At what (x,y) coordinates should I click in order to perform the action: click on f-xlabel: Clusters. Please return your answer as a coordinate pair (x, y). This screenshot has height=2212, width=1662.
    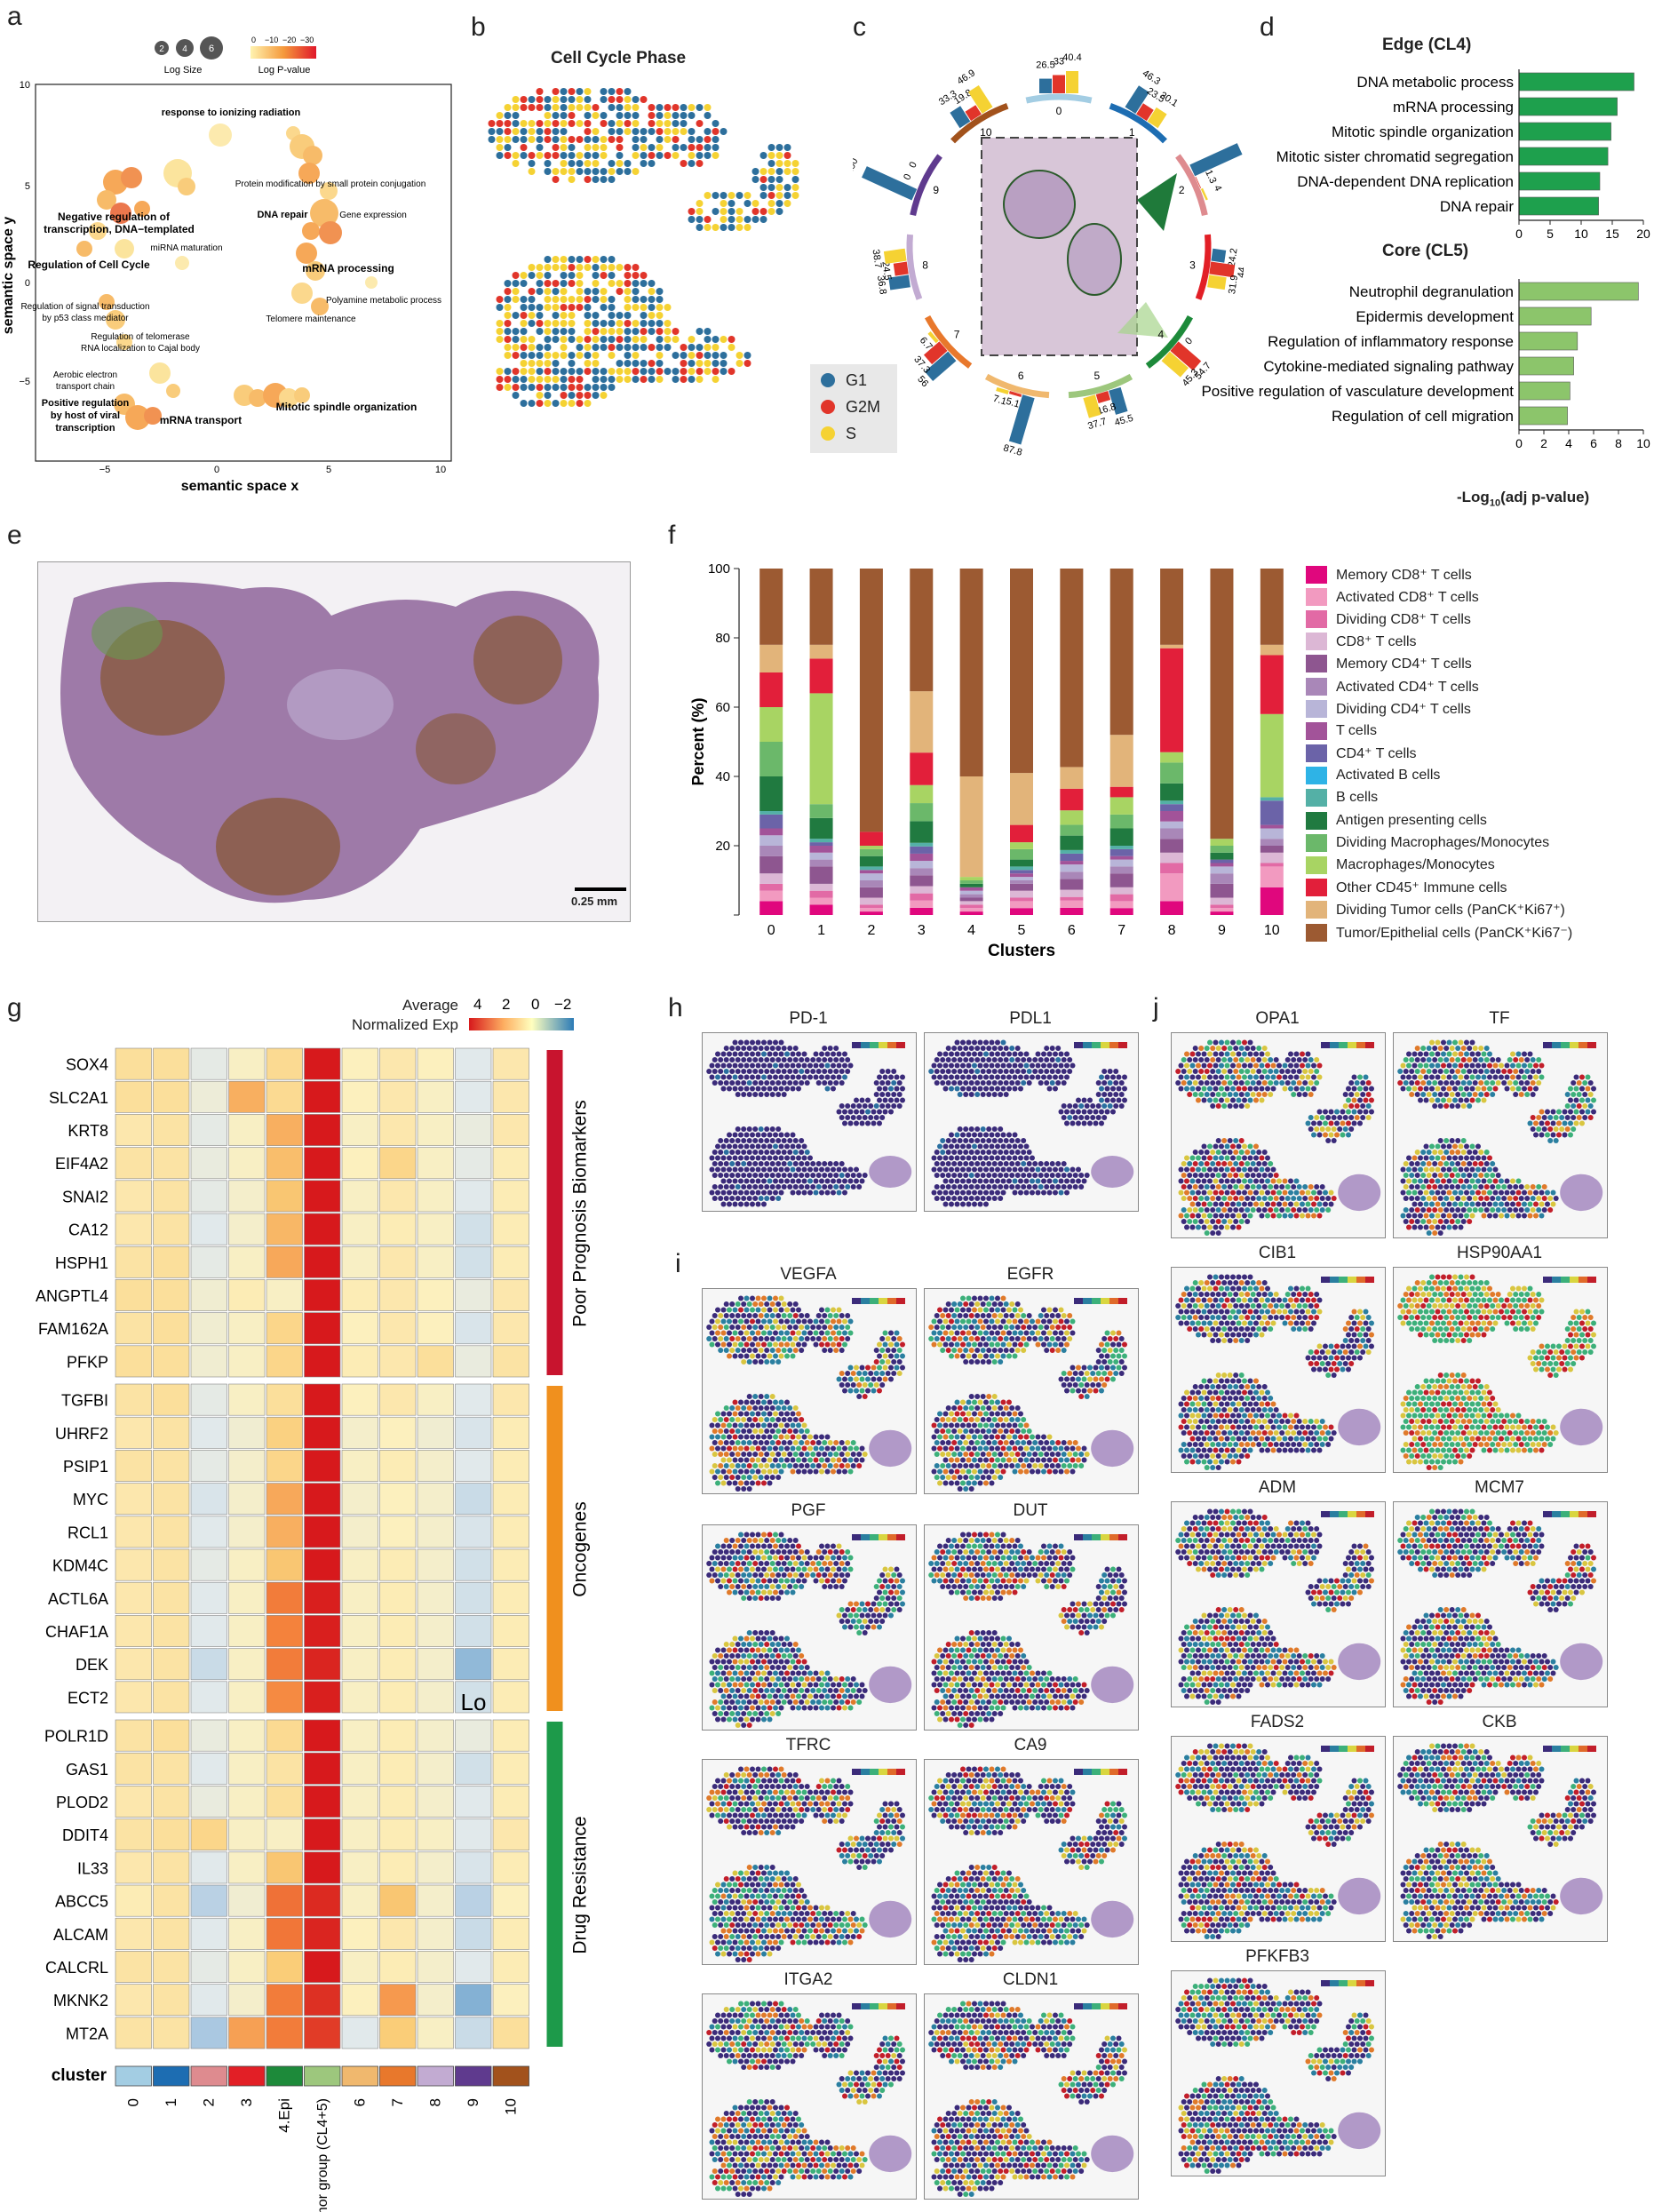
    Looking at the image, I should click on (1022, 951).